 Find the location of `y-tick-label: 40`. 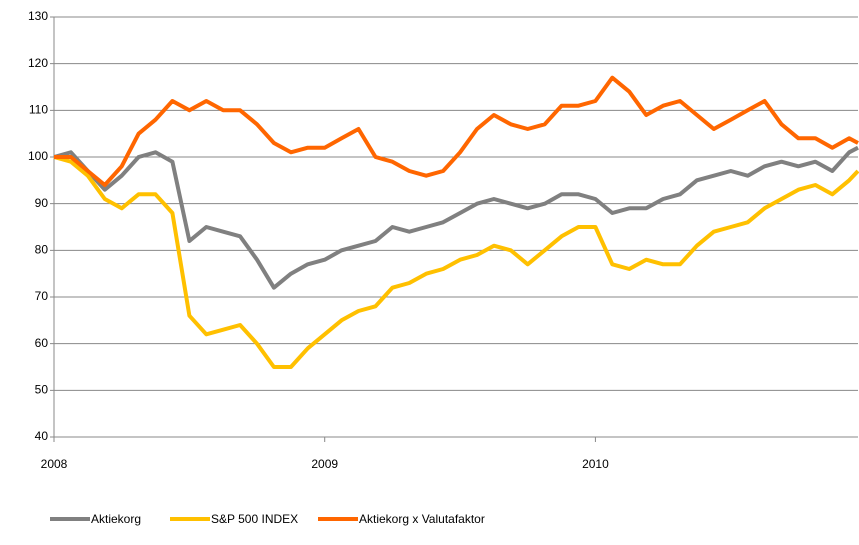

y-tick-label: 40 is located at coordinates (42, 436).